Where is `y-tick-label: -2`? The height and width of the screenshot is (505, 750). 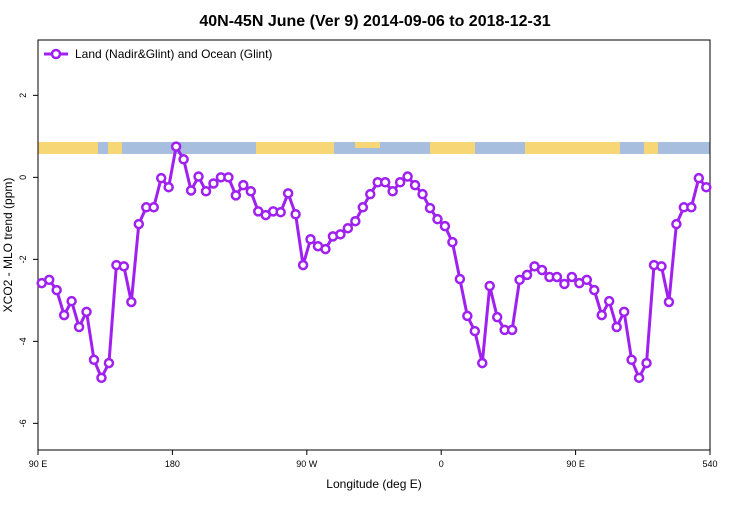
y-tick-label: -2 is located at coordinates (23, 259).